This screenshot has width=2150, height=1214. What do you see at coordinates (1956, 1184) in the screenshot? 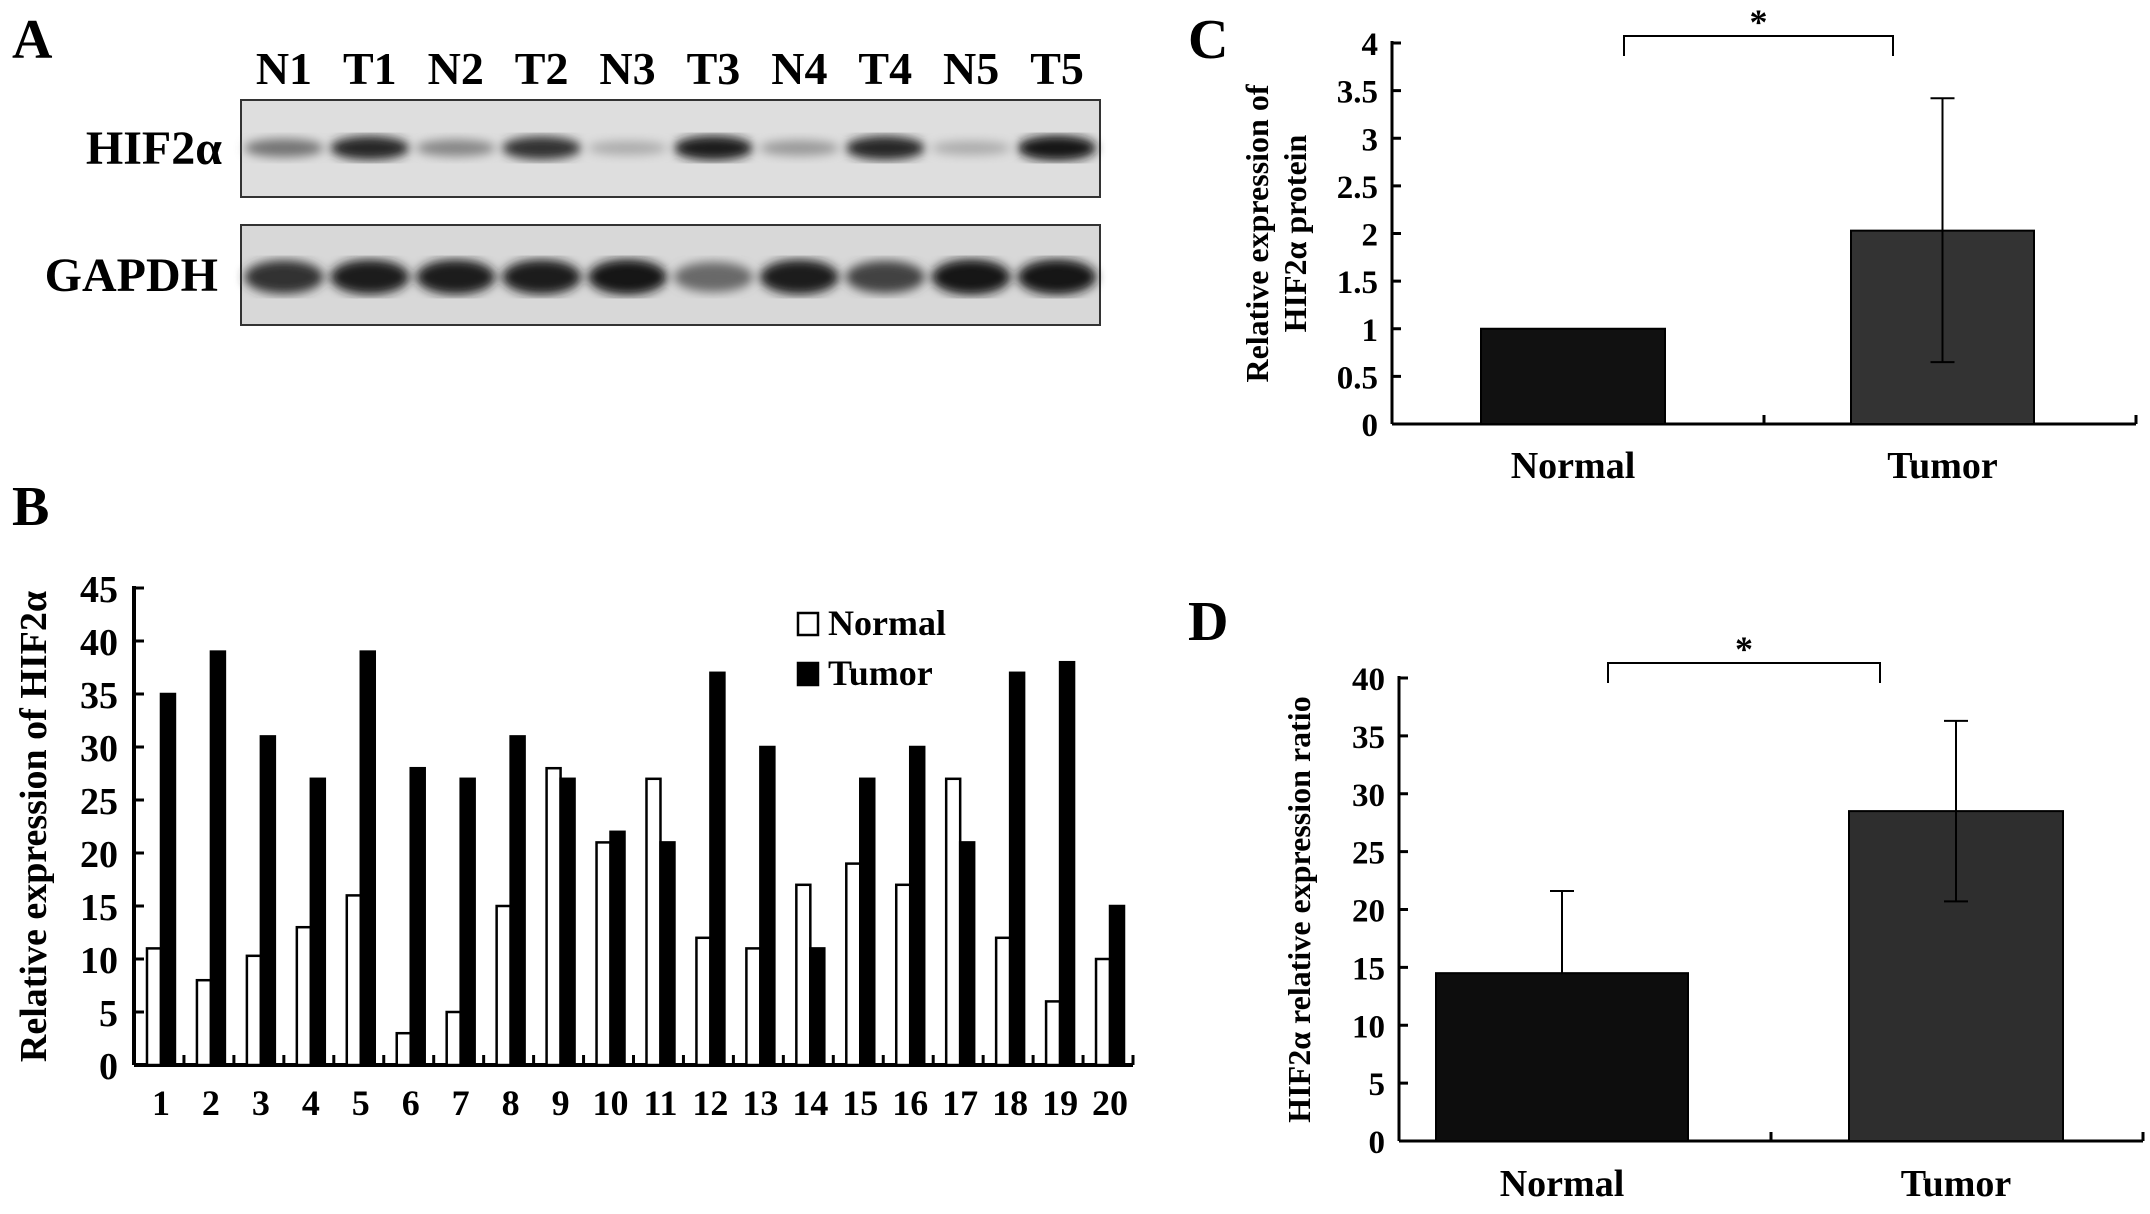
I see `x-tick-label: Tumor` at bounding box center [1956, 1184].